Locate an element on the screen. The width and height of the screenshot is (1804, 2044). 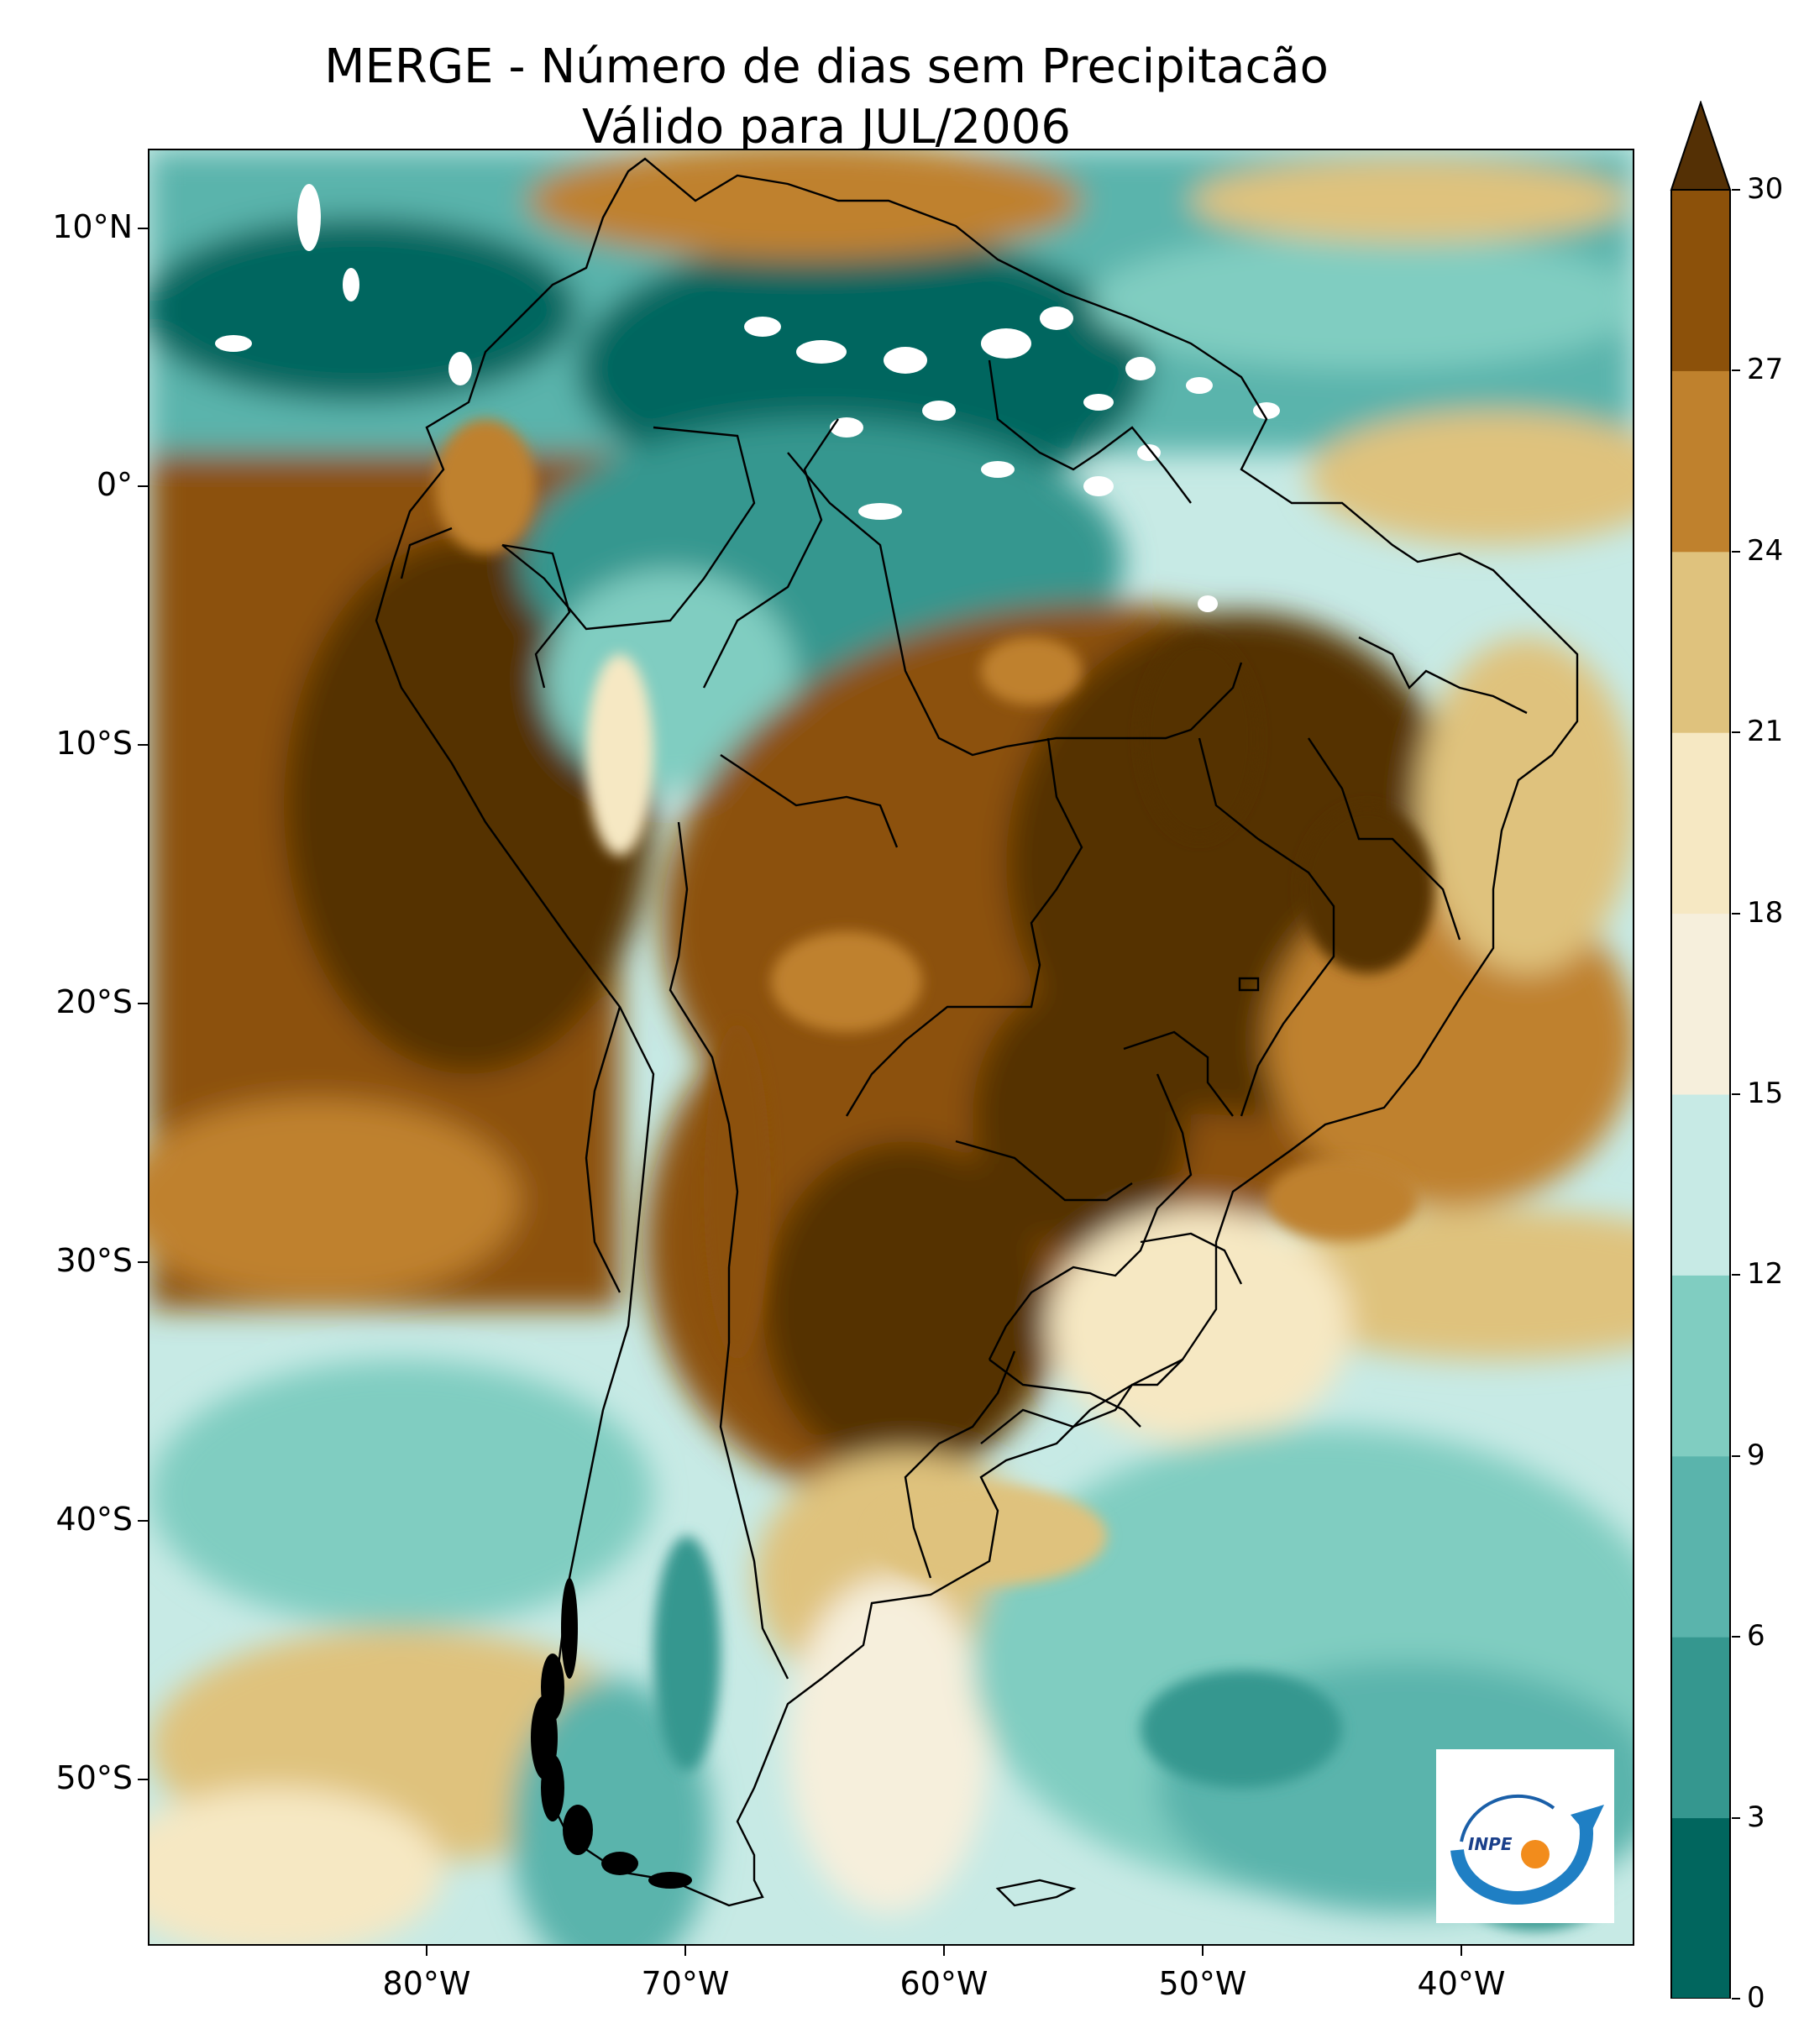
title-line-2: Válido para JUL/2006 is located at coordinates (826, 127).